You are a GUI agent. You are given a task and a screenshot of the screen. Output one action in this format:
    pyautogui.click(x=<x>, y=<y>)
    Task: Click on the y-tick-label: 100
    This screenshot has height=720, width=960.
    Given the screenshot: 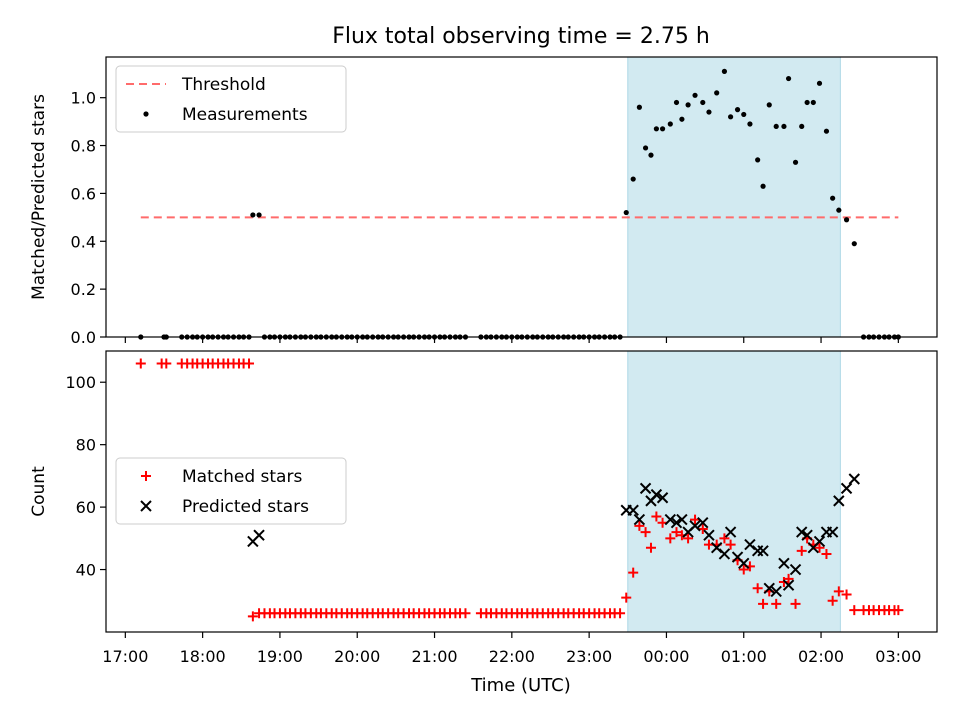 What is the action you would take?
    pyautogui.click(x=80, y=382)
    